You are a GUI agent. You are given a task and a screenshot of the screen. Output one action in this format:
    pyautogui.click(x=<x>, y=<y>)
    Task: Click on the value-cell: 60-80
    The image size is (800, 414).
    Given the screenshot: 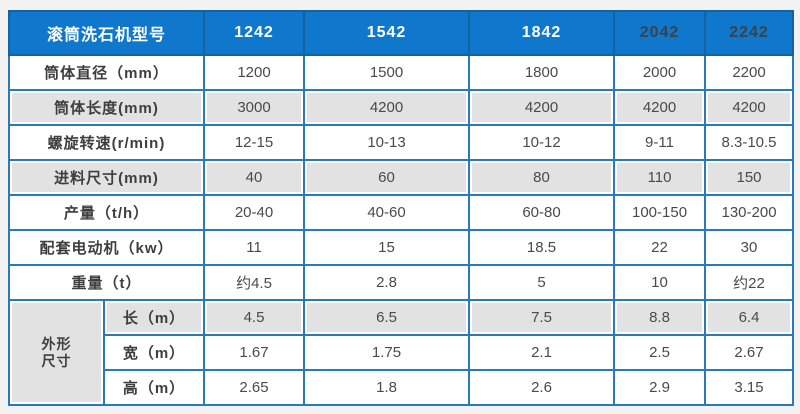 What is the action you would take?
    pyautogui.click(x=542, y=212)
    